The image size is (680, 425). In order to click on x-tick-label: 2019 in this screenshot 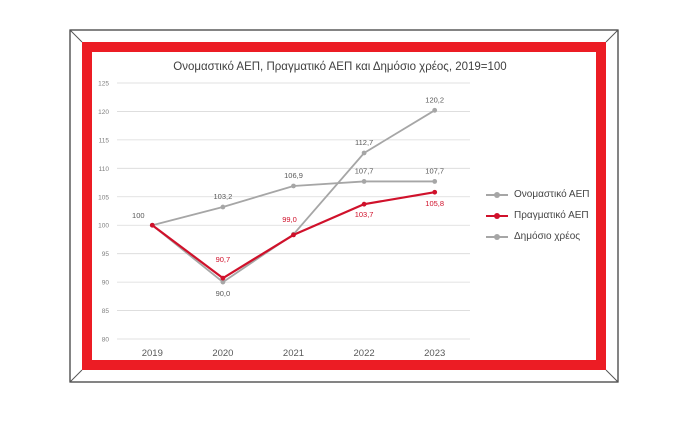, I will do `click(152, 353)`.